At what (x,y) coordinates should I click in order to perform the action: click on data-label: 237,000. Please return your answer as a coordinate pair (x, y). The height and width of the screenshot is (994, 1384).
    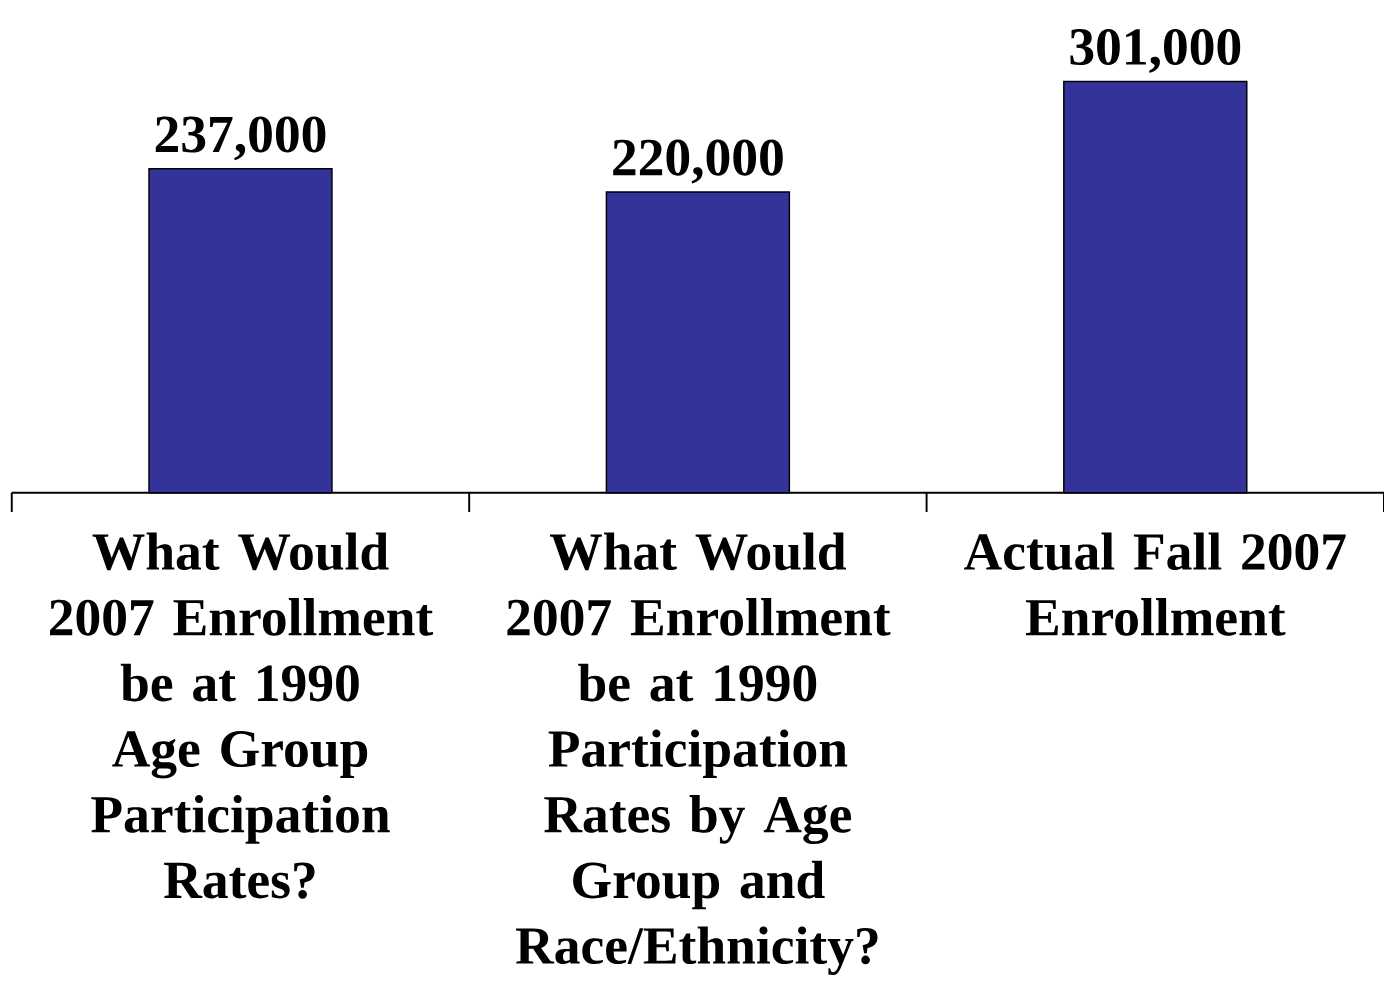
    Looking at the image, I should click on (240, 138).